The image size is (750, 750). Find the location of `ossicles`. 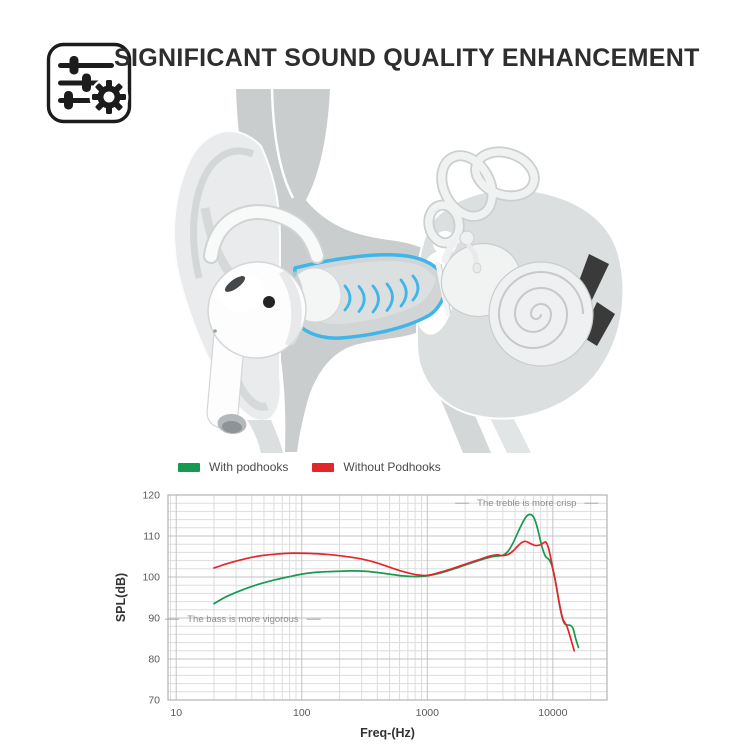

ossicles is located at coordinates (461, 252).